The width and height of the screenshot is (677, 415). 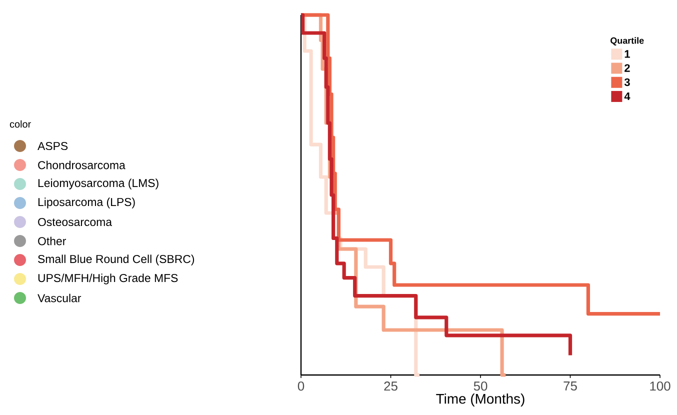 What do you see at coordinates (75, 222) in the screenshot?
I see `category-label: Osteosarcoma` at bounding box center [75, 222].